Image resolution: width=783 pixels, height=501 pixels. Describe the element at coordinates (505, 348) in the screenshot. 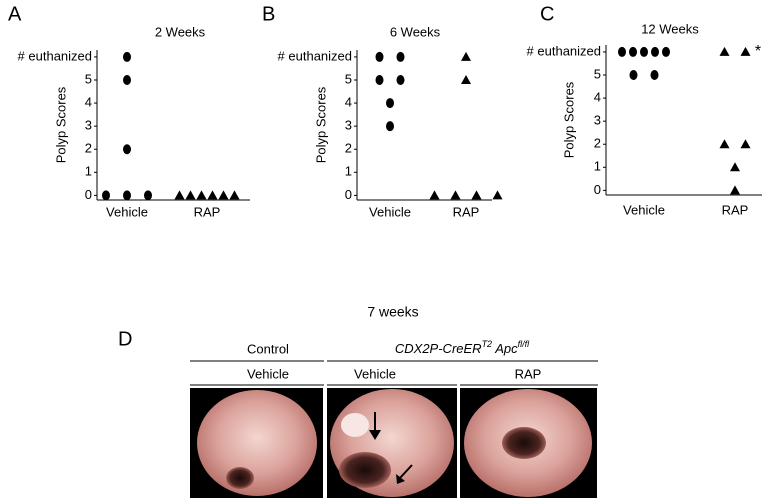

I see `genotype-part: Apc` at that location.